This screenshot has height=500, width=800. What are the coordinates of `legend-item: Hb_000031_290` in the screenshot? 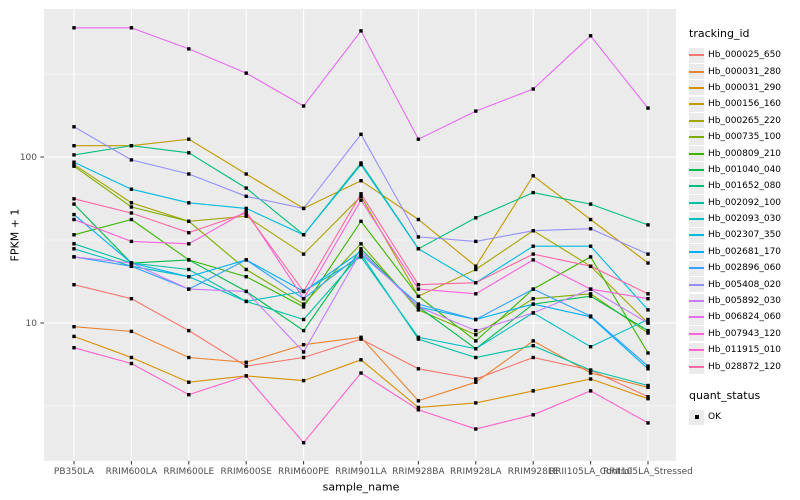 It's located at (744, 88).